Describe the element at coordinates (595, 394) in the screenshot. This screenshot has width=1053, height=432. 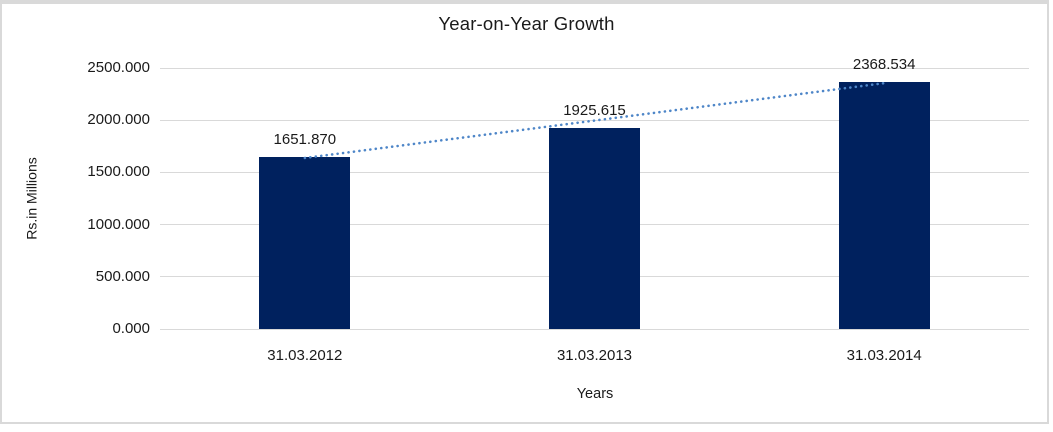
I see `x-axis-title: Years` at that location.